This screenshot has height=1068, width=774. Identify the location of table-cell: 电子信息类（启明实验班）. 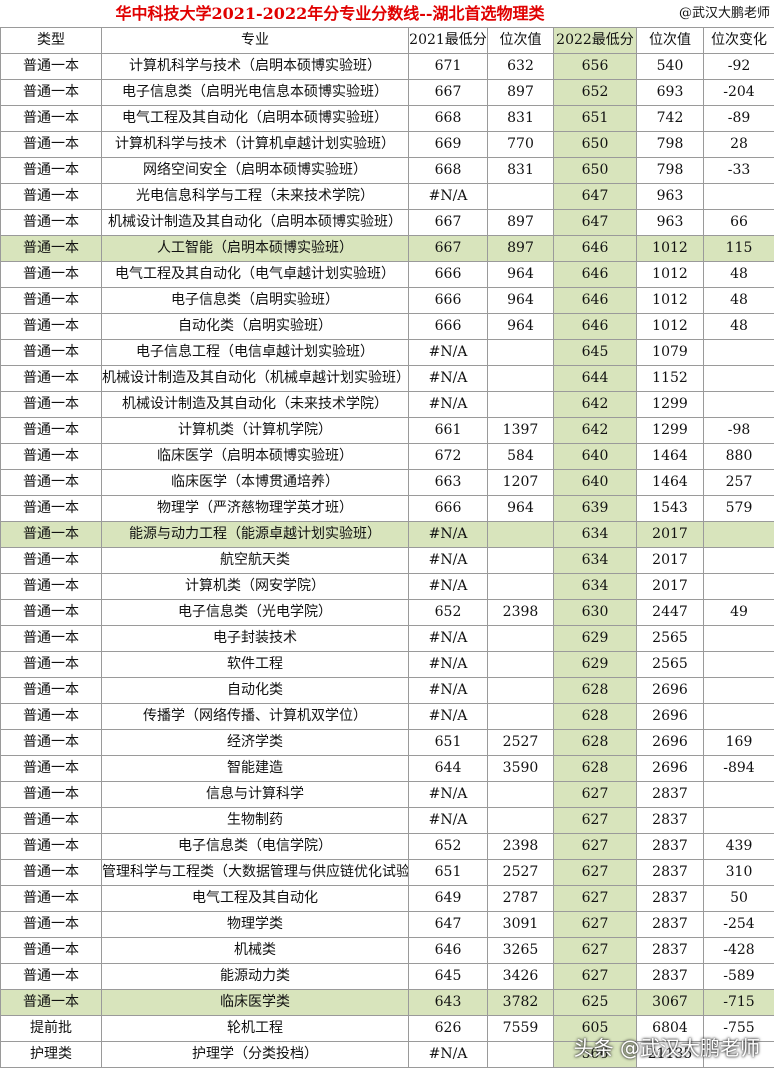
(255, 301).